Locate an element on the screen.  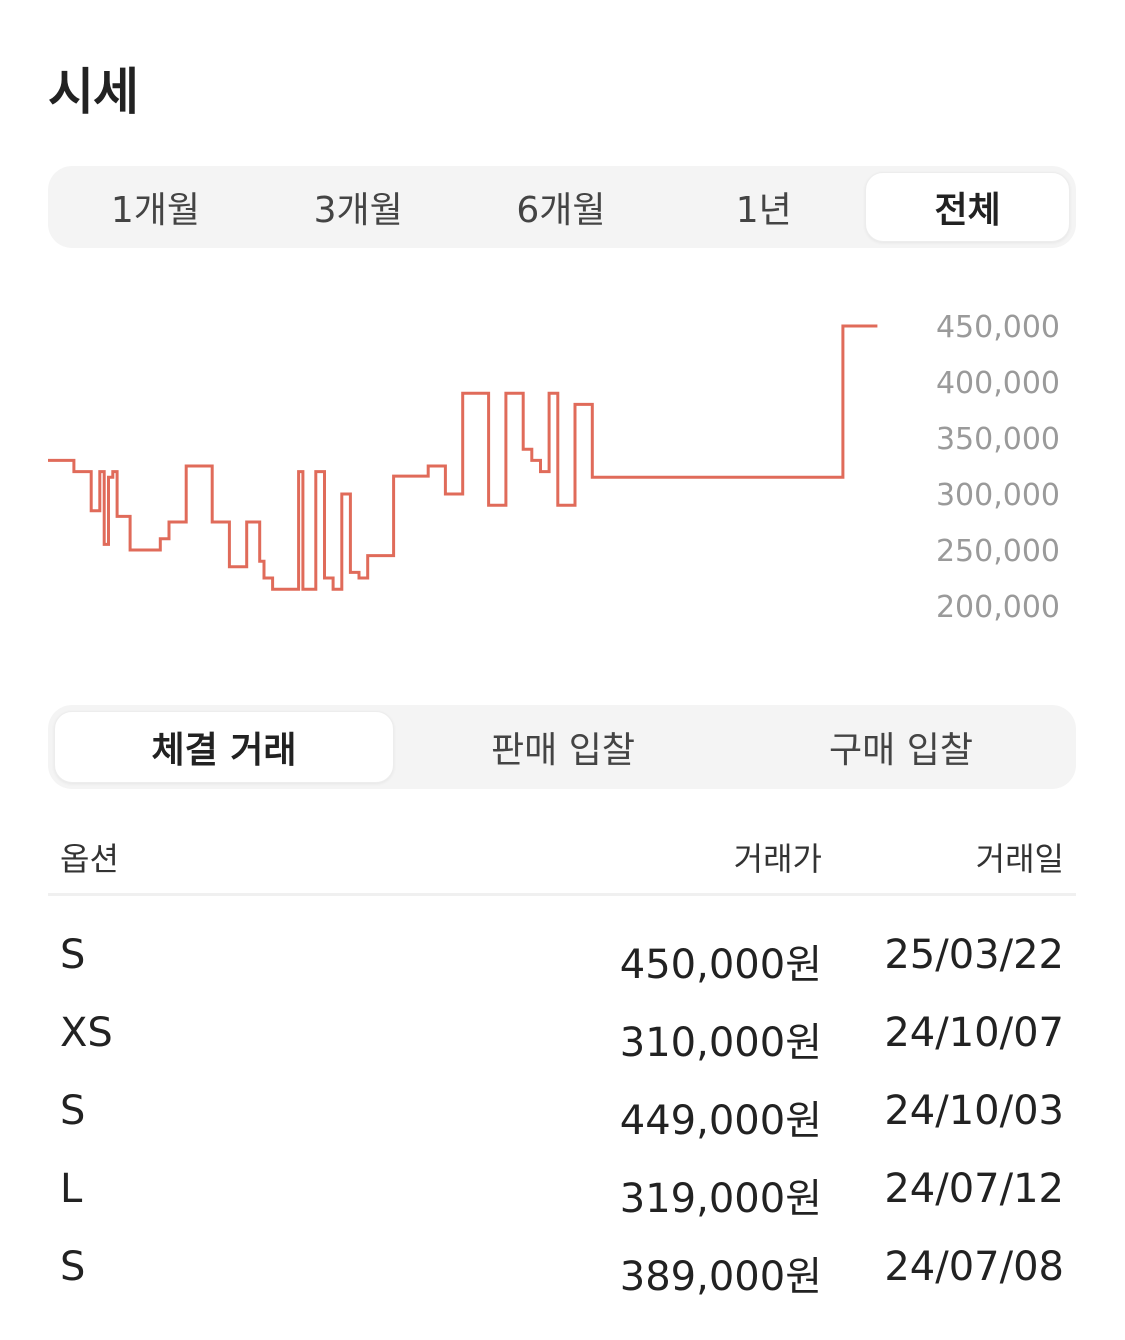
row-price: 319,000원 is located at coordinates (720, 1199).